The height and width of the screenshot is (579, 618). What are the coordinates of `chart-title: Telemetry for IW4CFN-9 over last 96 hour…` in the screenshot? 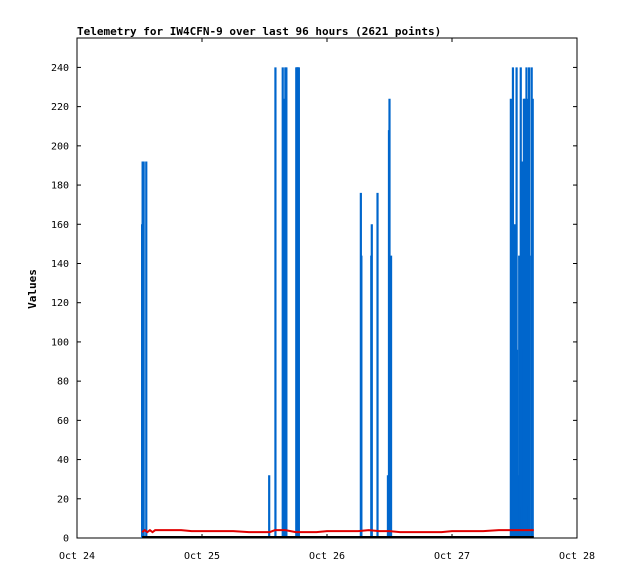 It's located at (259, 31).